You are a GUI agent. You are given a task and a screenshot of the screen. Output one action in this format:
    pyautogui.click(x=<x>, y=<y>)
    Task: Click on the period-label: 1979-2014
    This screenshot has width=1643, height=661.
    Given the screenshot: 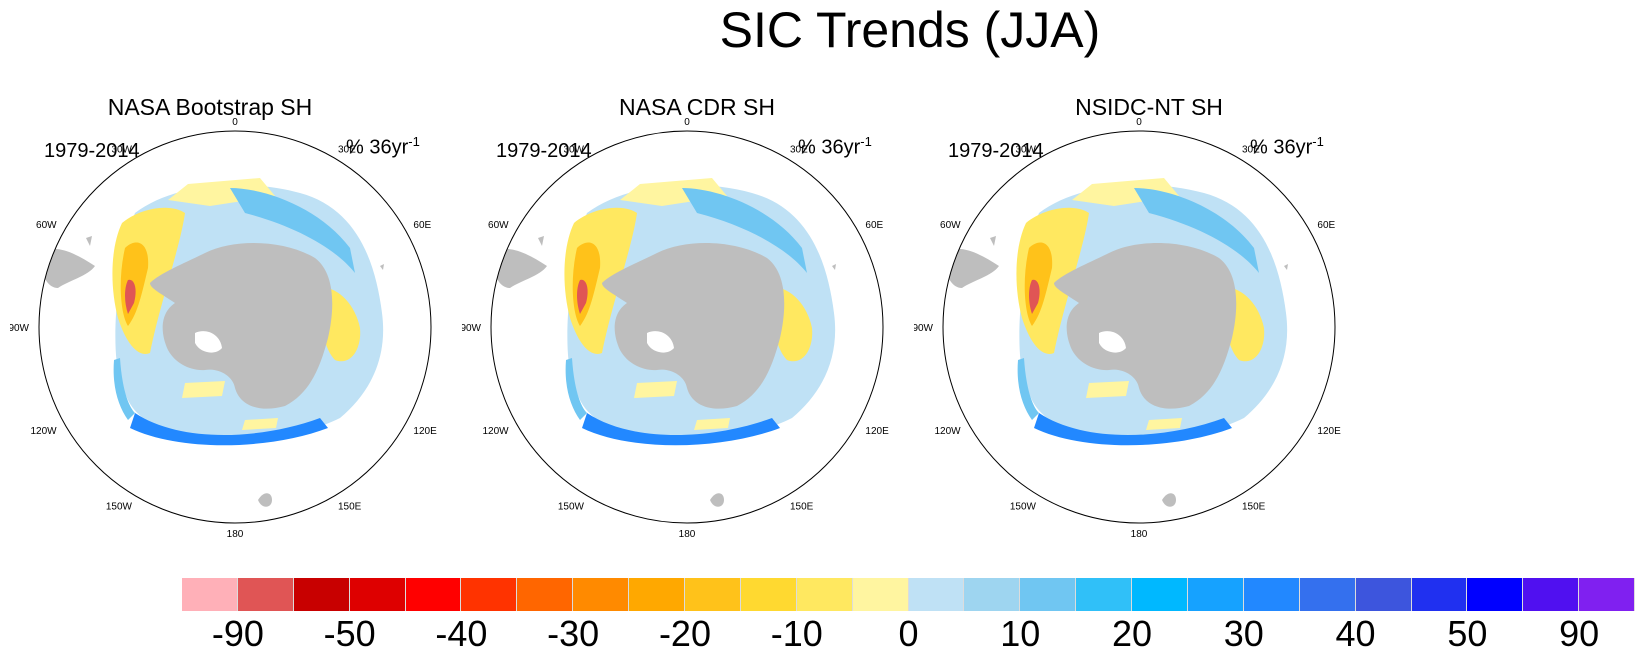 What is the action you would take?
    pyautogui.click(x=544, y=151)
    